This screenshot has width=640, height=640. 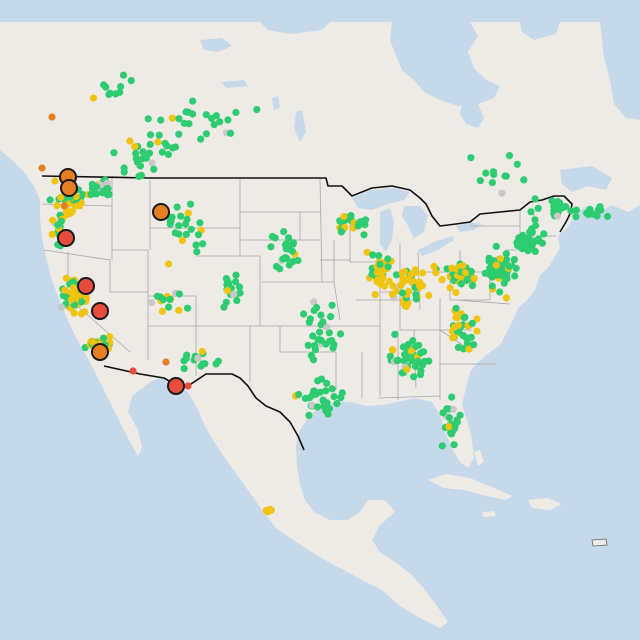 What do you see at coordinates (166, 362) in the screenshot?
I see `station-dot-usg` at bounding box center [166, 362].